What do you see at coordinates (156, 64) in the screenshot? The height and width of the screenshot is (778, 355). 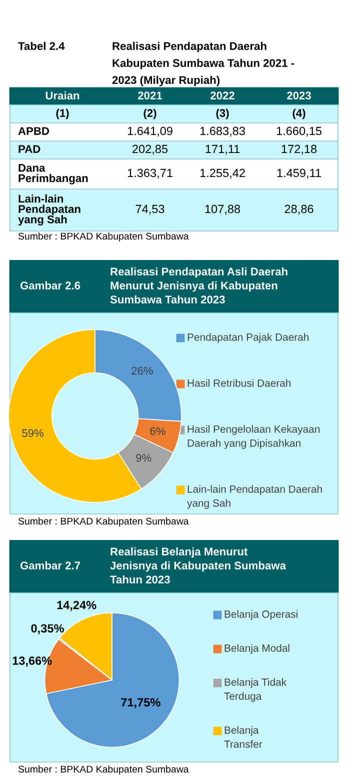 I see `chart-title: Tabel 2.4 Realisasi Pendapatan Daerah Kabupaten Sumbawa Tahun 2021 - 2023 (Milyar Rupiah)` at bounding box center [156, 64].